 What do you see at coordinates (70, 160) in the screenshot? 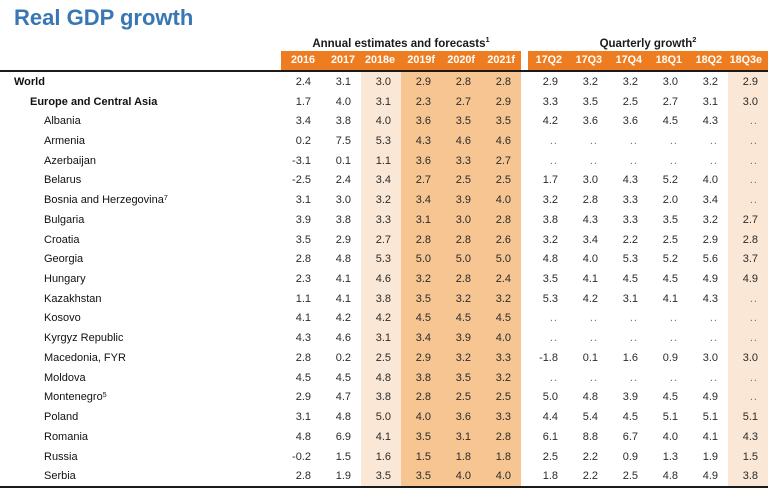
I see `row-label: Azerbaijan` at bounding box center [70, 160].